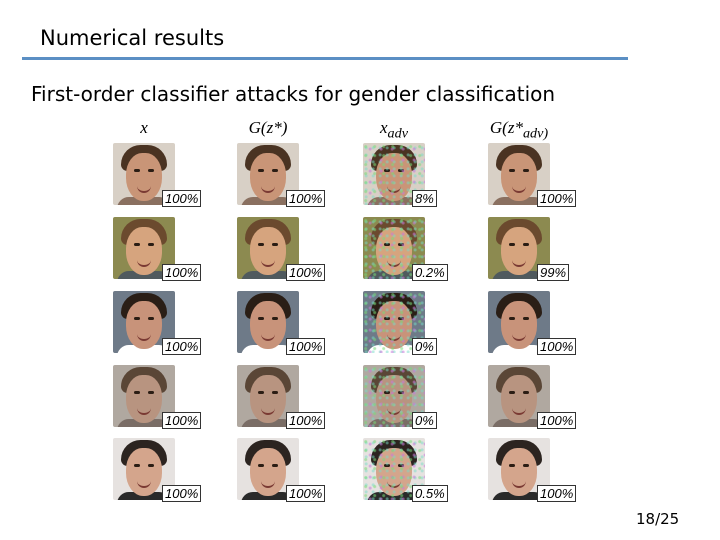 The image size is (720, 540). Describe the element at coordinates (384, 127) in the screenshot. I see `column-header-xadv-base: x` at that location.